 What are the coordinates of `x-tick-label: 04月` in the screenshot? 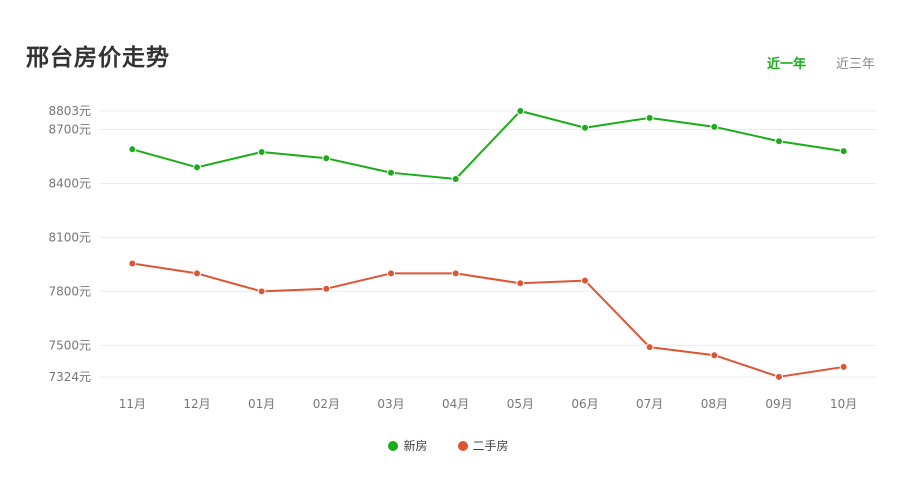 It's located at (455, 404).